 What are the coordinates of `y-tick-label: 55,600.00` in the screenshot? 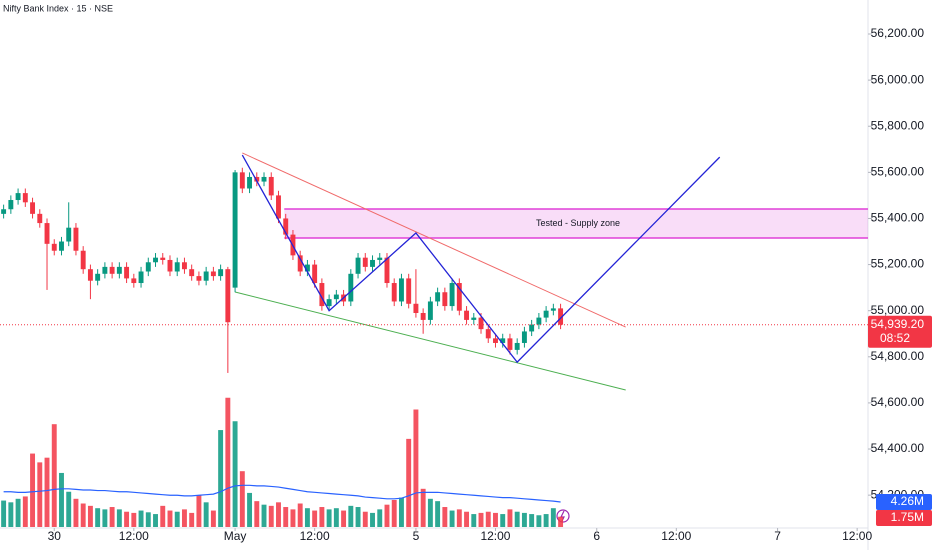 It's located at (898, 172).